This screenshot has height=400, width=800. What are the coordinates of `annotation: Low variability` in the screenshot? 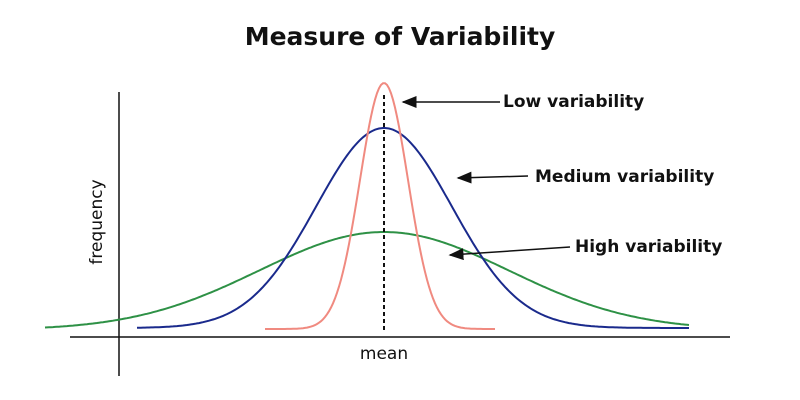 It's located at (573, 102).